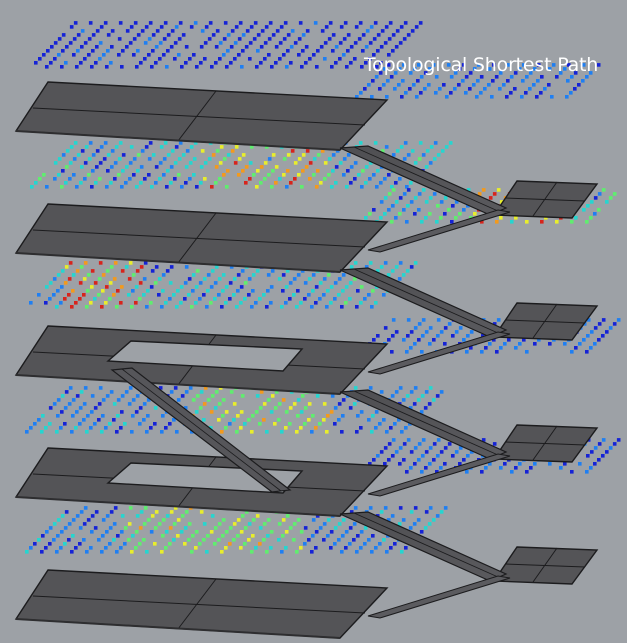  What do you see at coordinates (199, 604) in the screenshot?
I see `floor-seam` at bounding box center [199, 604].